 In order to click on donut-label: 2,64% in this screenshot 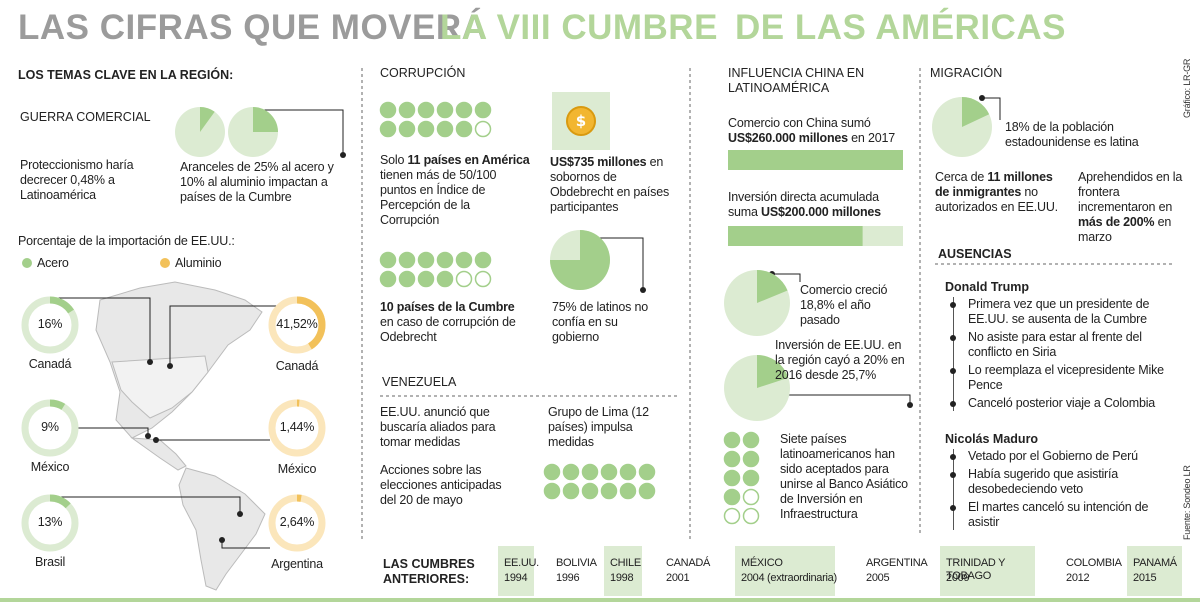, I will do `click(297, 522)`.